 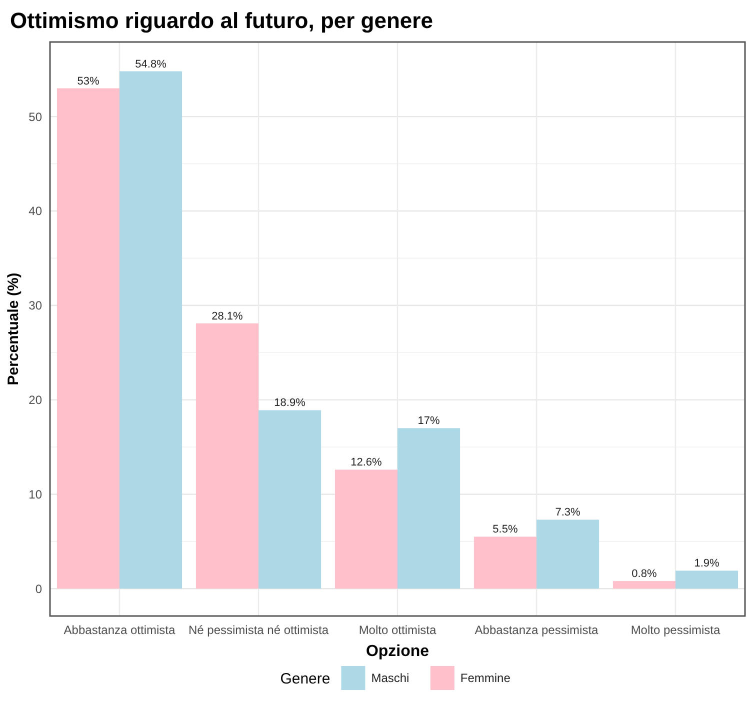 What do you see at coordinates (13, 329) in the screenshot?
I see `y-axis-title: Percentuale (%)` at bounding box center [13, 329].